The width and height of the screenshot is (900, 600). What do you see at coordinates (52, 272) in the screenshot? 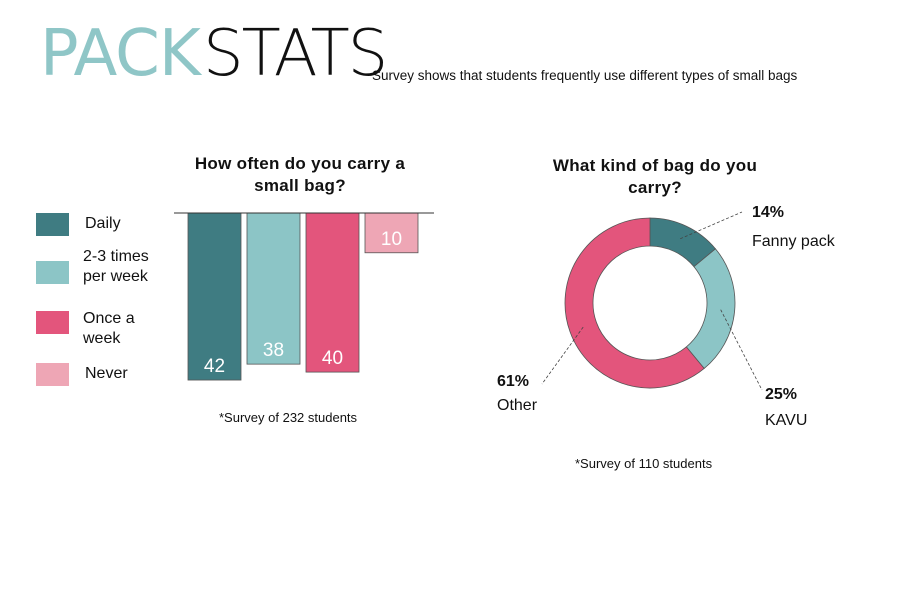
I see `legend-swatch-2-3-times` at bounding box center [52, 272].